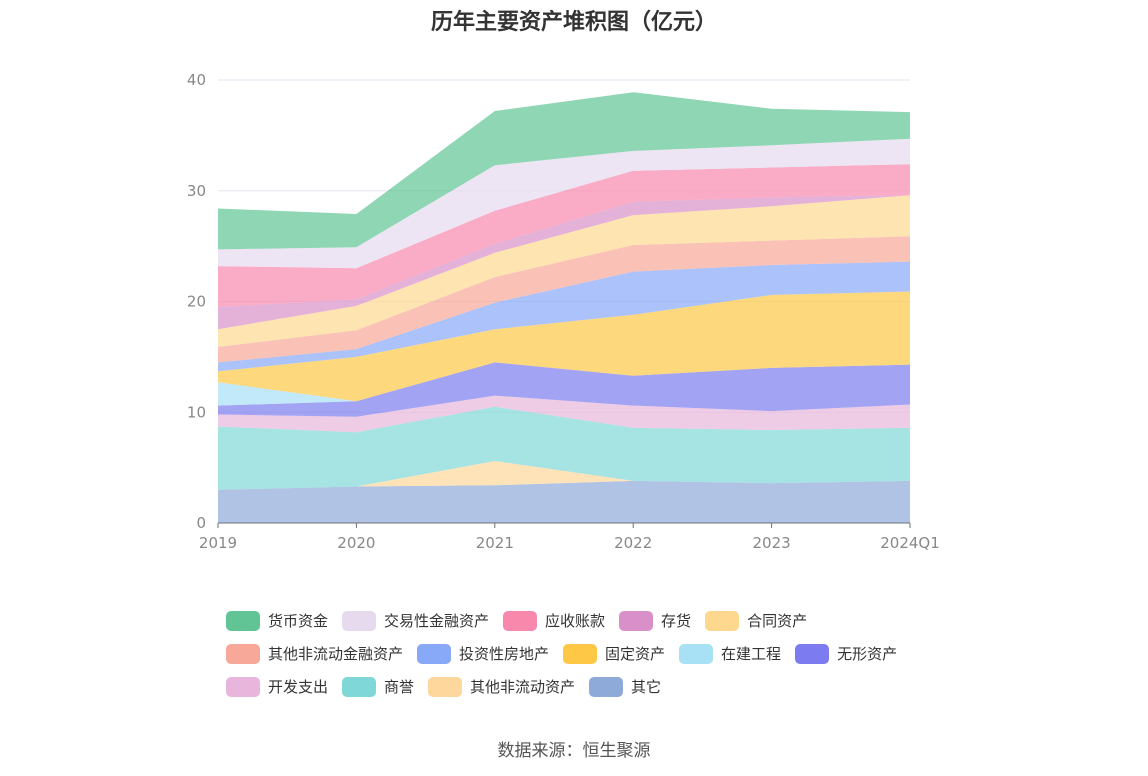 The width and height of the screenshot is (1148, 776). Describe the element at coordinates (564, 475) in the screenshot. I see `area-其他非流动资产` at that location.